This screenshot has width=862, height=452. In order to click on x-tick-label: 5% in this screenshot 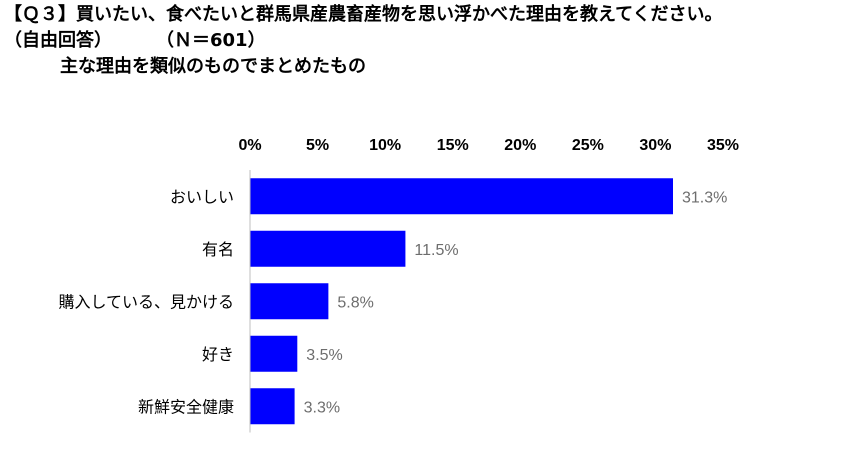, I will do `click(317, 145)`.